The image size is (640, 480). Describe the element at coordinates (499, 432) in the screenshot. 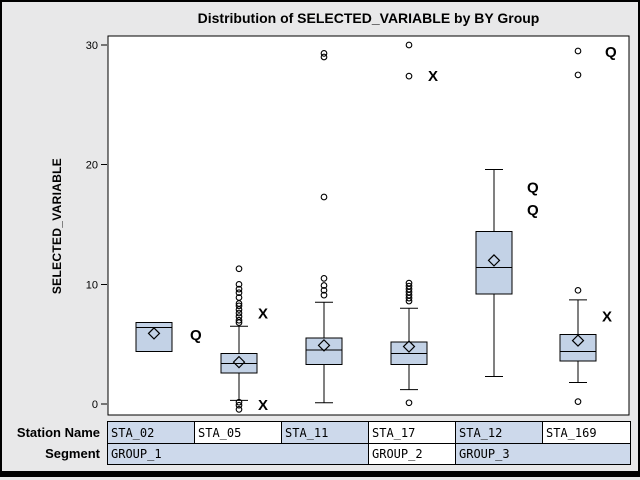

I see `station-cell-STA_12: STA_12` at that location.